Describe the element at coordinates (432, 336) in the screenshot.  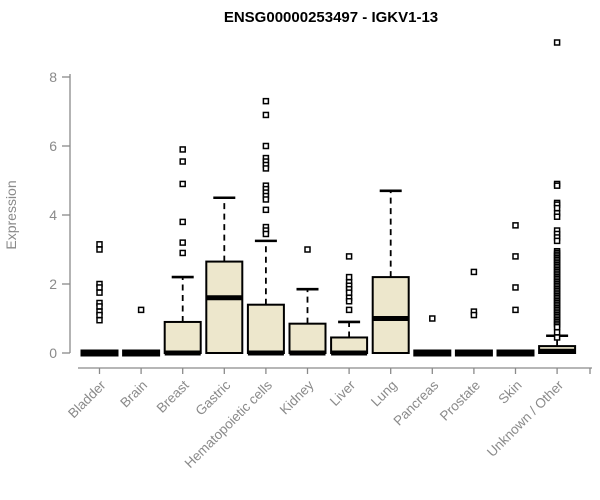
I see `boxplot-pancreas` at that location.